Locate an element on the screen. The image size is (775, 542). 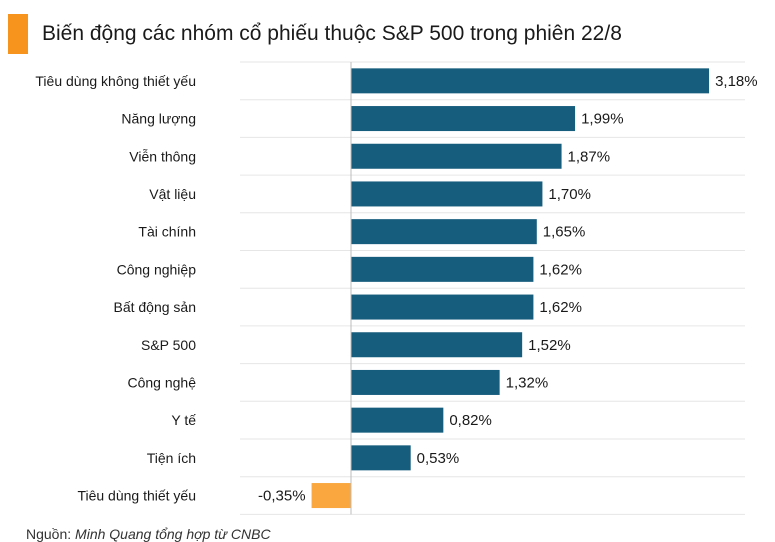
category-label: Năng lượng is located at coordinates (158, 119).